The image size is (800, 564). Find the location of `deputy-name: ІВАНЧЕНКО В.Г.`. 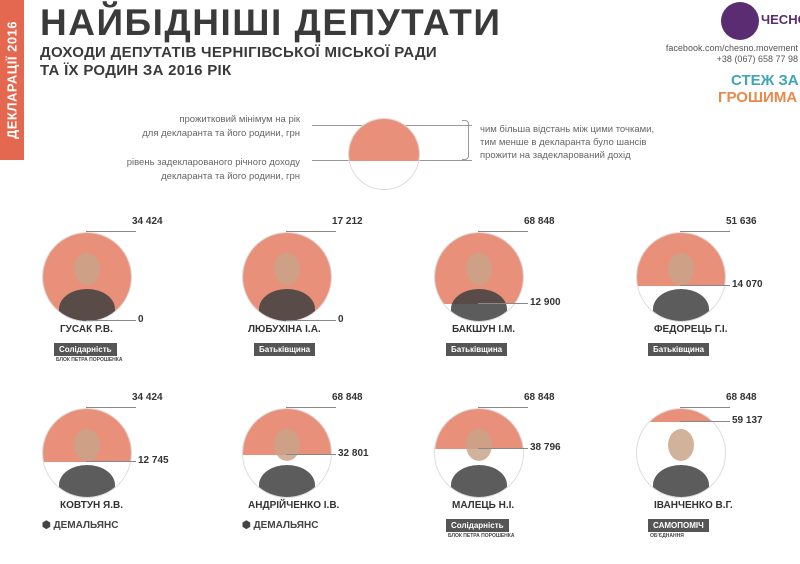

deputy-name: ІВАНЧЕНКО В.Г. is located at coordinates (693, 505).